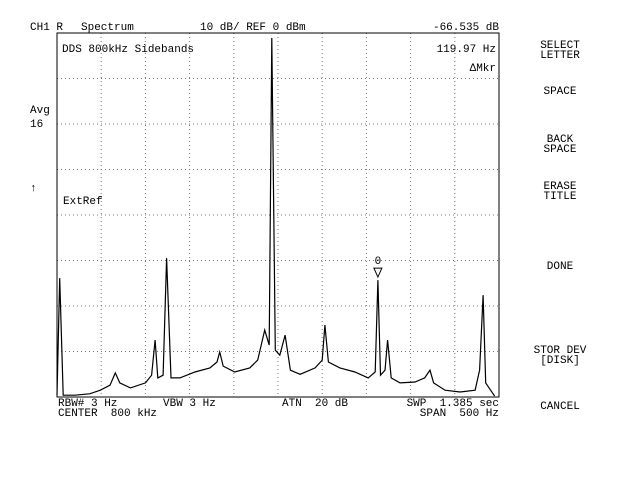  Describe the element at coordinates (189, 404) in the screenshot. I see `vbw: VBW 3 Hz` at that location.